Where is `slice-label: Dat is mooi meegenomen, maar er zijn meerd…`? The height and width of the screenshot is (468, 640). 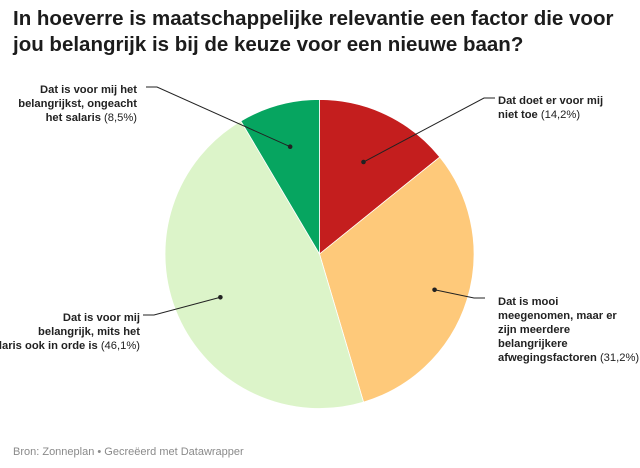
slice-label: Dat is mooi meegenomen, maar er zijn meerd… is located at coordinates (568, 330).